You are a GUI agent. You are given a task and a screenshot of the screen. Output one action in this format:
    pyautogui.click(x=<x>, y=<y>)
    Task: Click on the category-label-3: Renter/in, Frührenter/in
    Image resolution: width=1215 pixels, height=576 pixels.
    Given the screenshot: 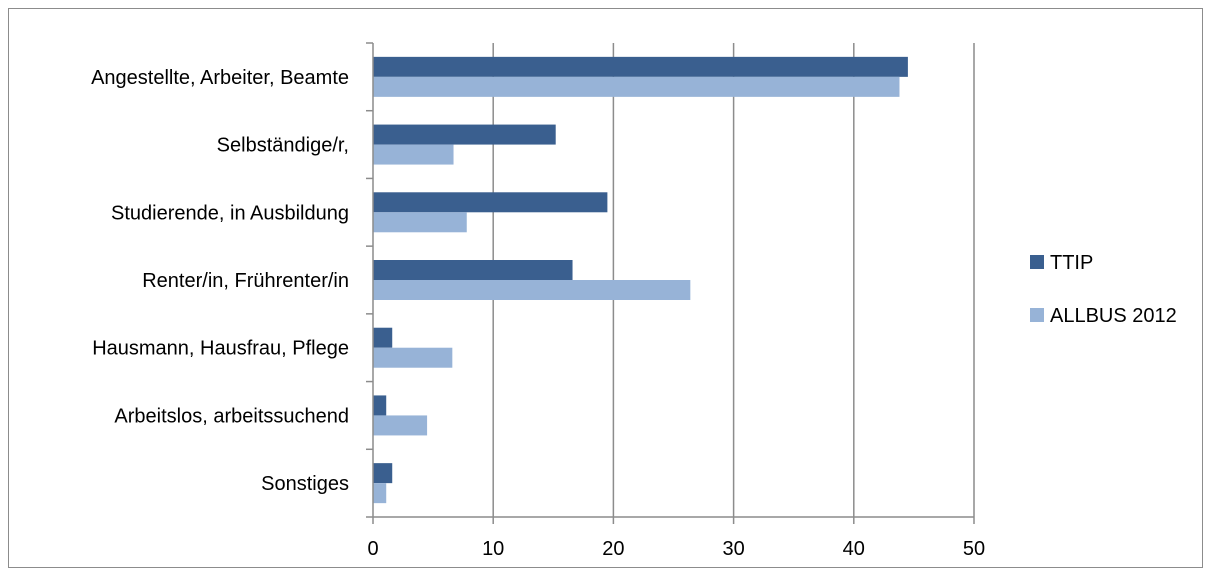 What is the action you would take?
    pyautogui.click(x=245, y=281)
    